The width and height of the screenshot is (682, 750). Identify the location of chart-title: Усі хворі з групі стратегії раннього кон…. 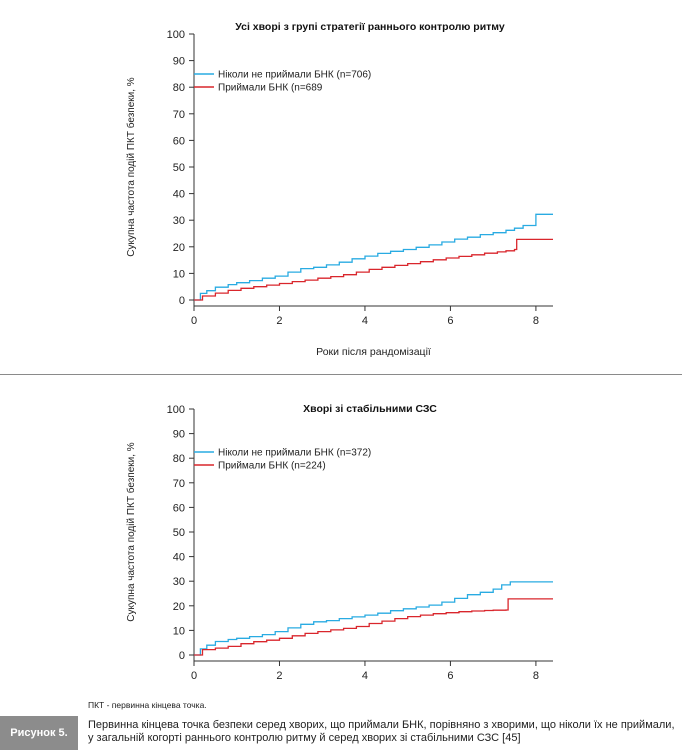
(370, 27).